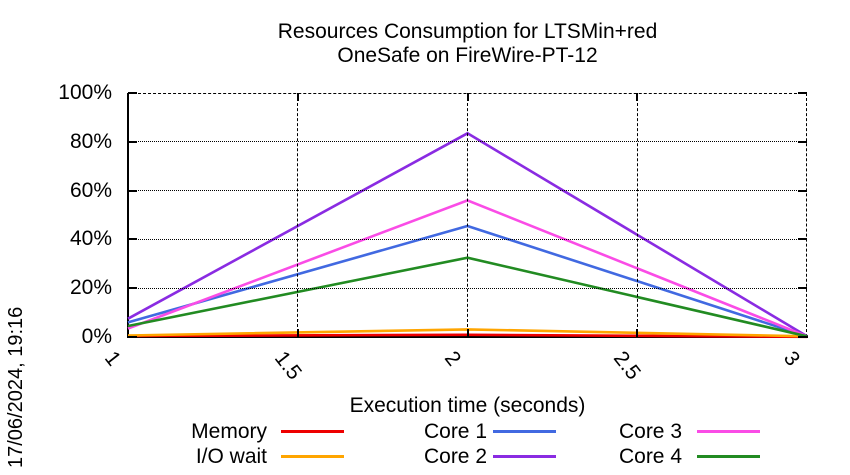  I want to click on x-axis-tick-label: 3, so click(791, 359).